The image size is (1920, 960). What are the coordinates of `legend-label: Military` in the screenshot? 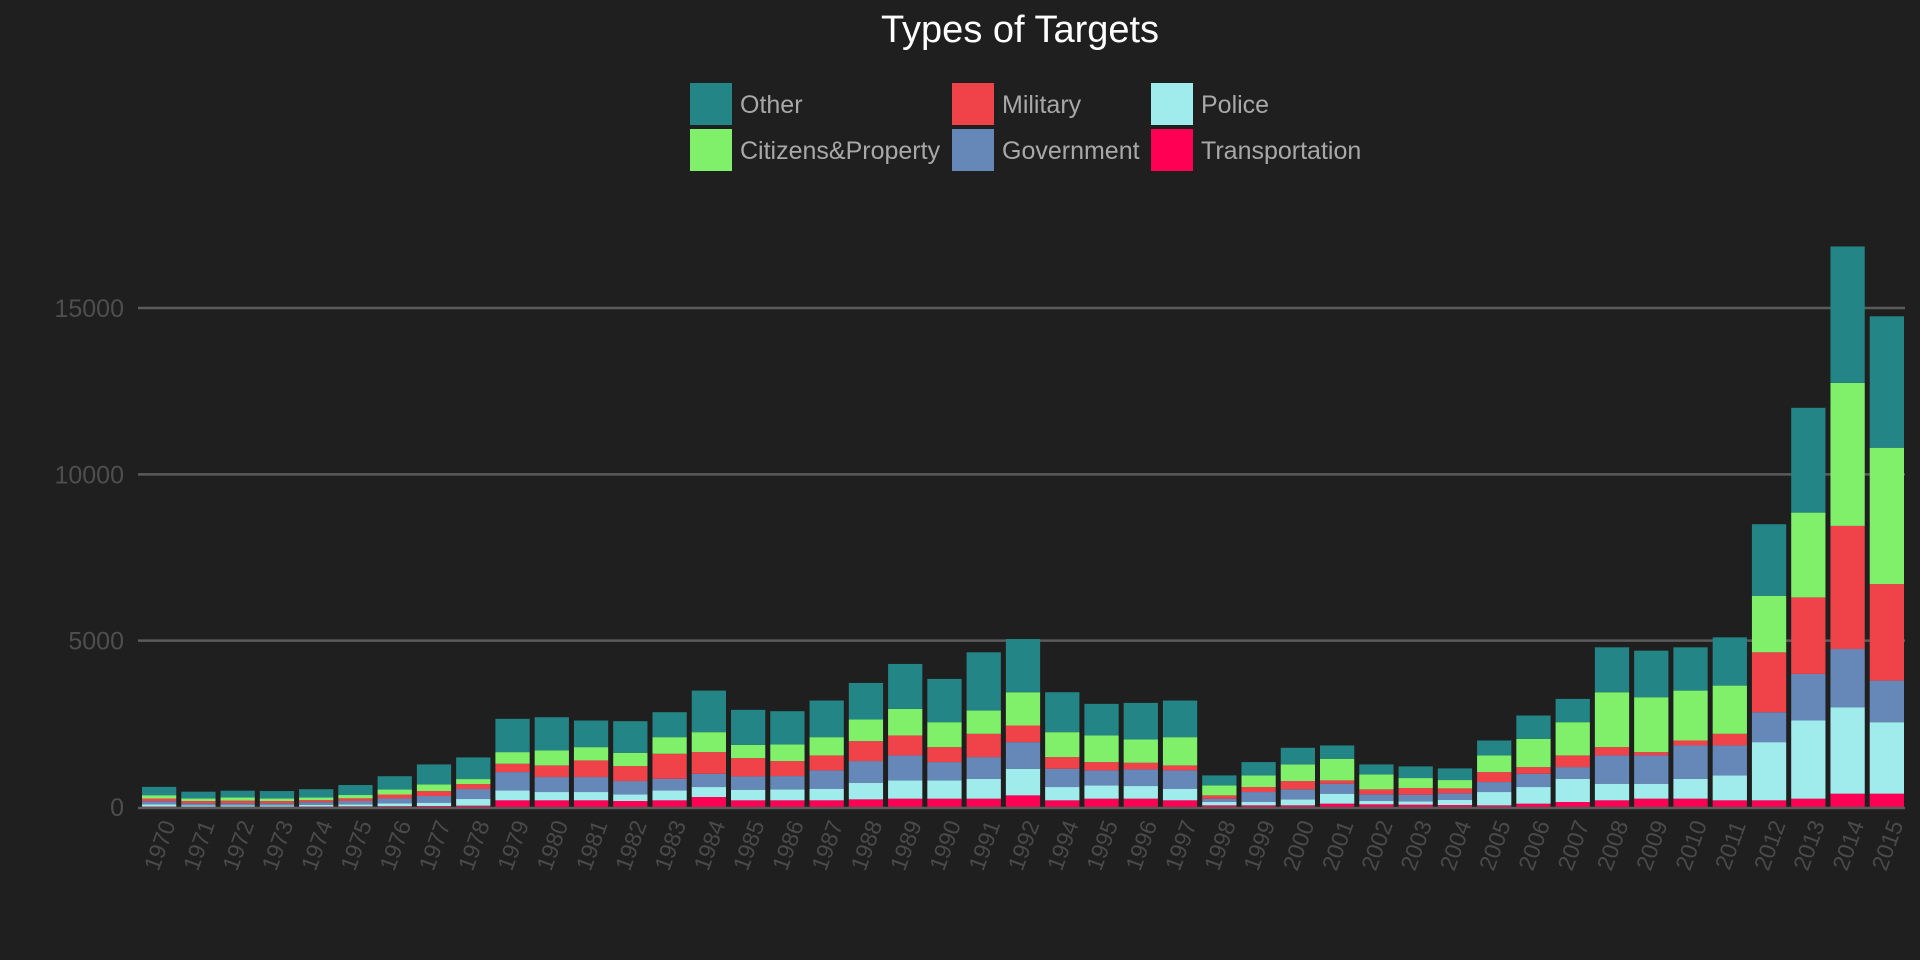 It's located at (1042, 105).